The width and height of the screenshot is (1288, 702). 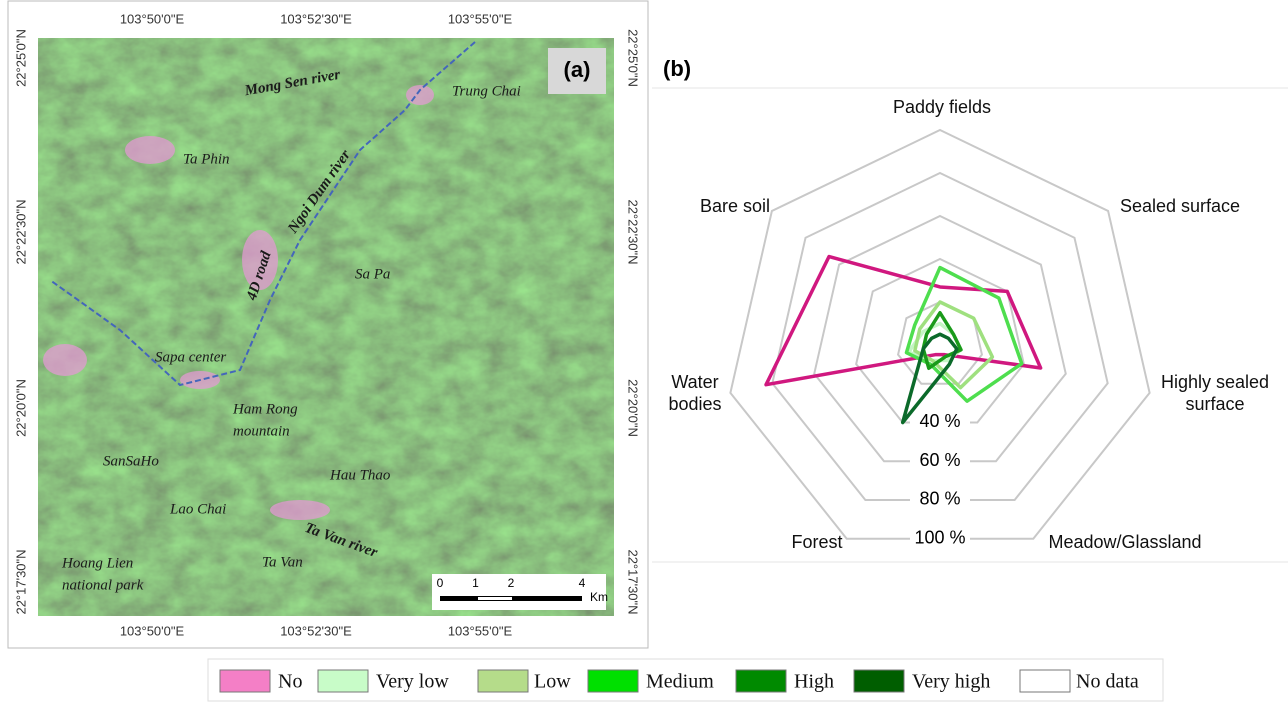 What do you see at coordinates (197, 509) in the screenshot?
I see `place-label: Lao Chai` at bounding box center [197, 509].